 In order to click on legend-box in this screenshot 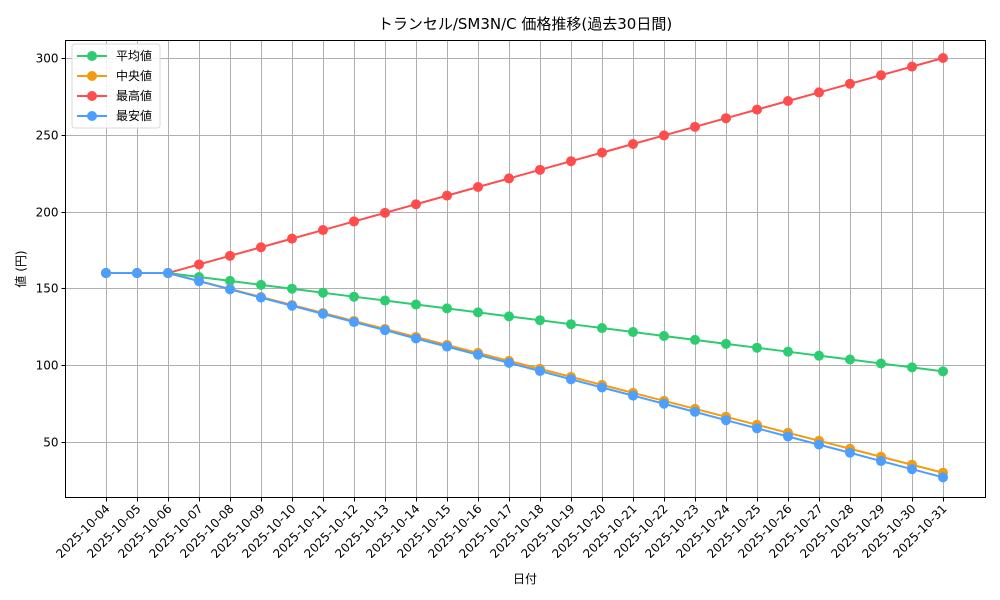, I will do `click(116, 86)`.